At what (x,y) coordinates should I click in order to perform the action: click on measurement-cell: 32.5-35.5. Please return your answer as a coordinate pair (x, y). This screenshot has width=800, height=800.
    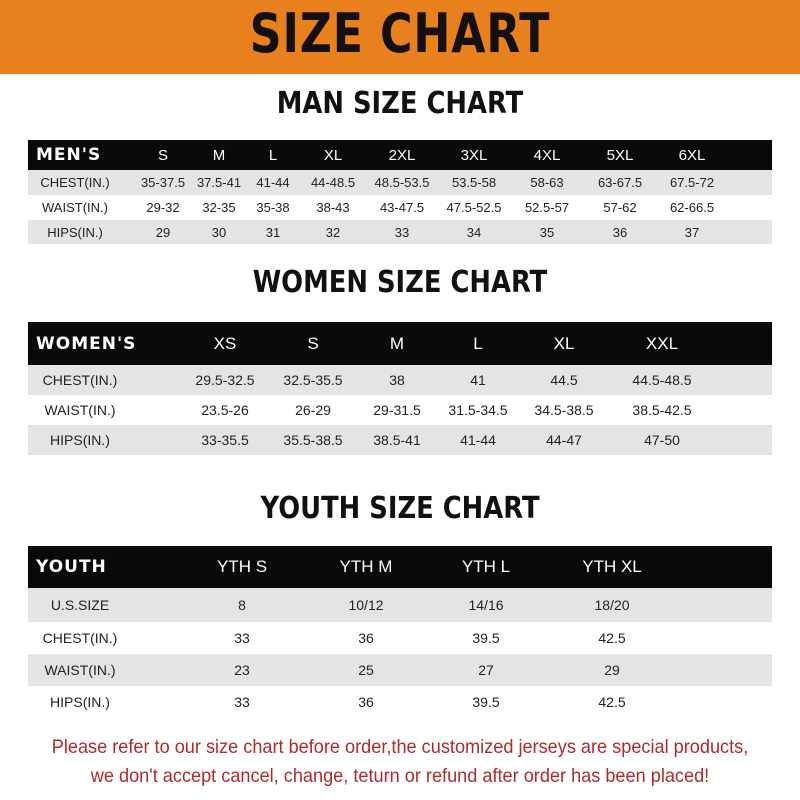
    Looking at the image, I should click on (313, 380).